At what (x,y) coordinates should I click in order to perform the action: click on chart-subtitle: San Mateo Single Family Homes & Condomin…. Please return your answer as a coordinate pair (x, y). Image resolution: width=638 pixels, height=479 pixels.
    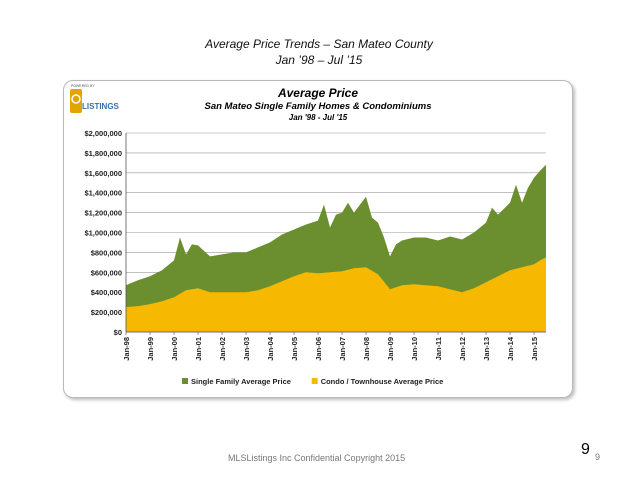
    Looking at the image, I should click on (318, 106).